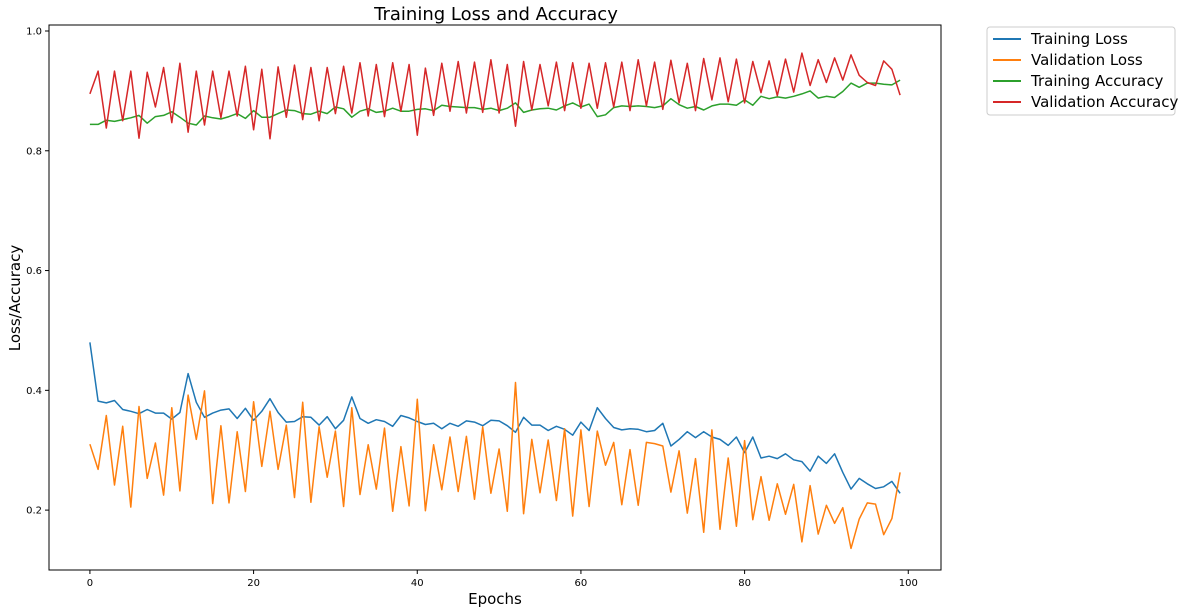  What do you see at coordinates (502, 579) in the screenshot?
I see `x-axis-ticks: 0 20 40 60 80 100` at bounding box center [502, 579].